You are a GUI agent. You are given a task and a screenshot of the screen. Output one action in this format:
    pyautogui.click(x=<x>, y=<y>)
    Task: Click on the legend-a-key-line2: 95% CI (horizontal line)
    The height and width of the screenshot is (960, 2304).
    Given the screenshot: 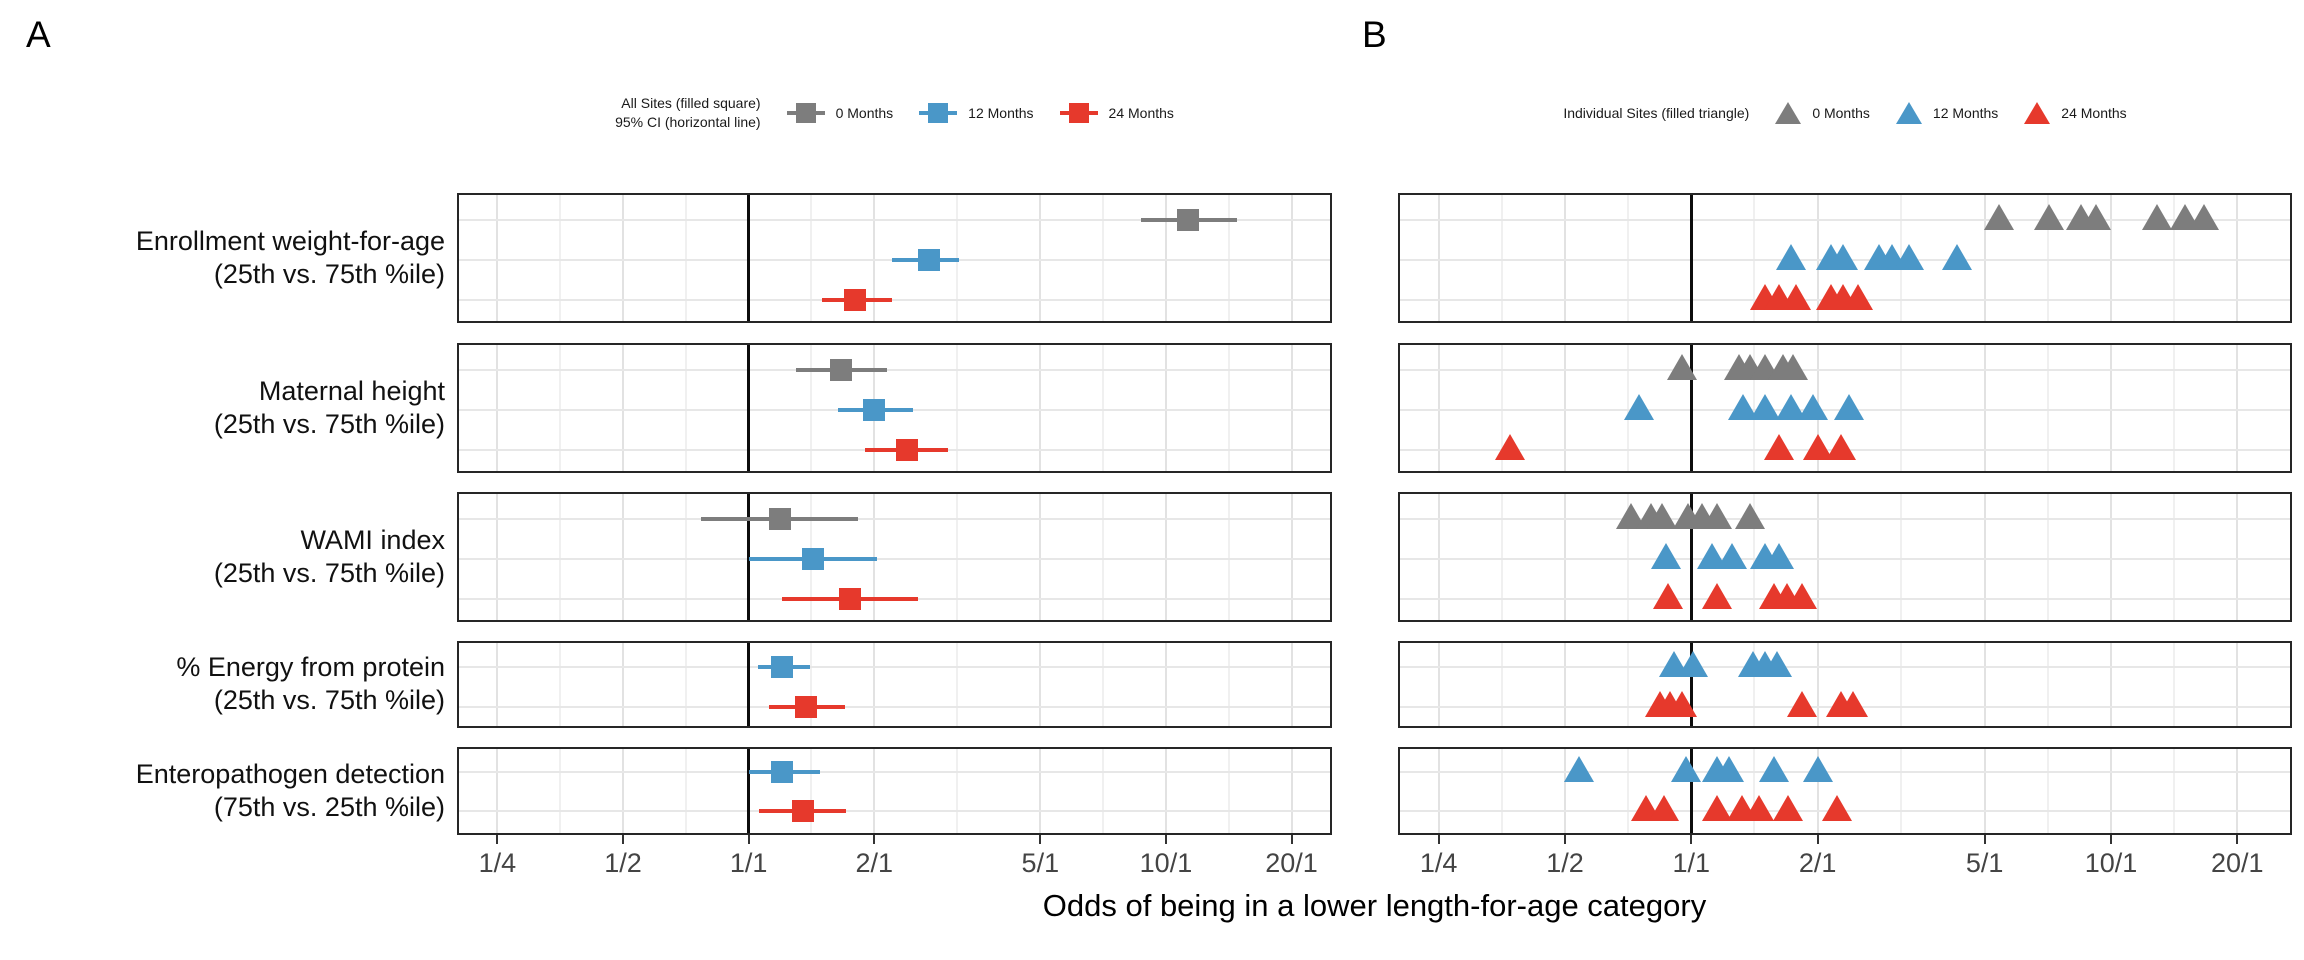 What is the action you would take?
    pyautogui.click(x=688, y=122)
    